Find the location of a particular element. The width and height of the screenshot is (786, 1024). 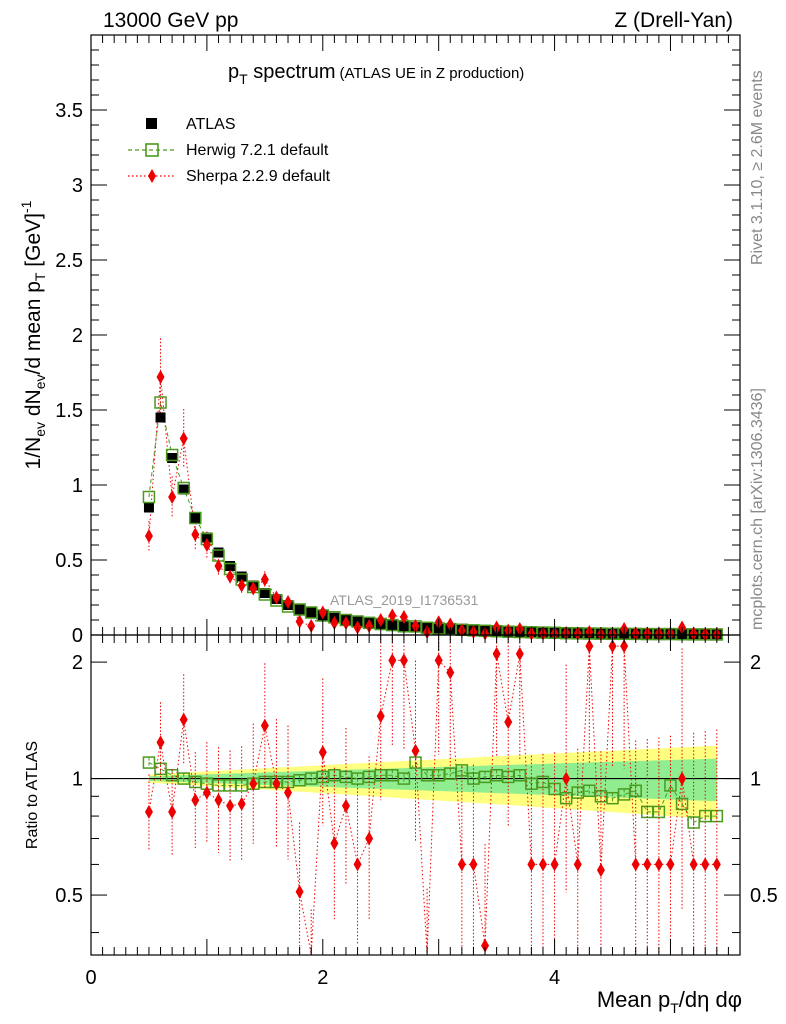

energy-label: 13000 GeV pp is located at coordinates (170, 20).